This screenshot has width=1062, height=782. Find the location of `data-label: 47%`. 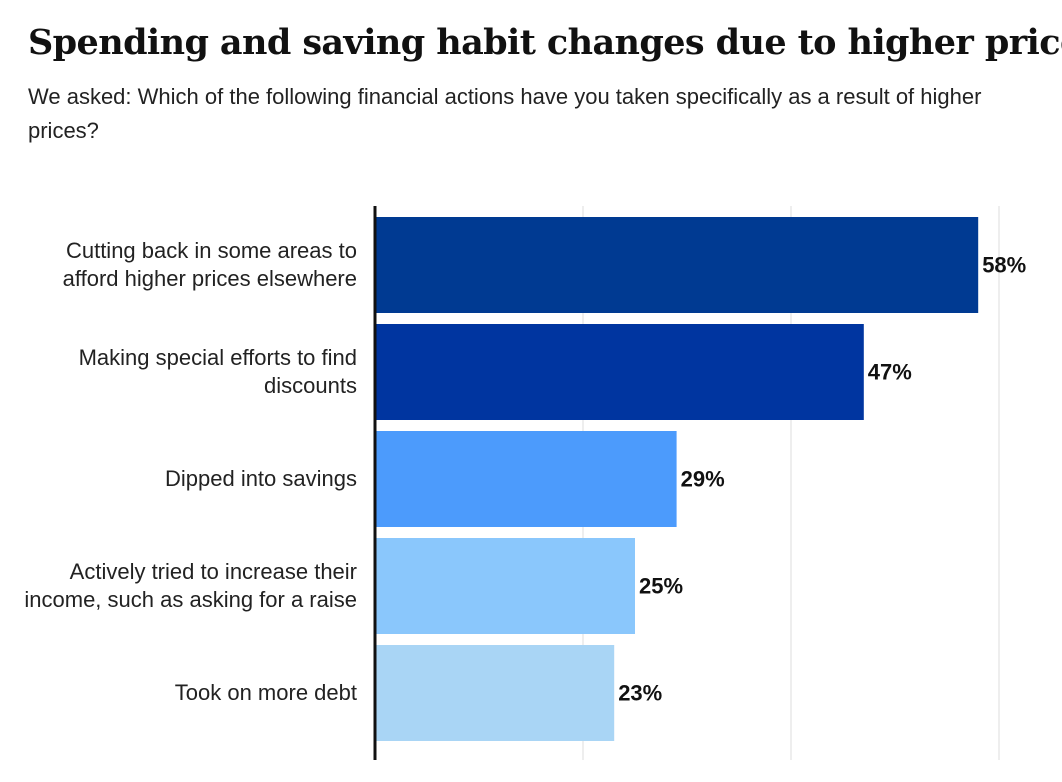

data-label: 47% is located at coordinates (890, 372).